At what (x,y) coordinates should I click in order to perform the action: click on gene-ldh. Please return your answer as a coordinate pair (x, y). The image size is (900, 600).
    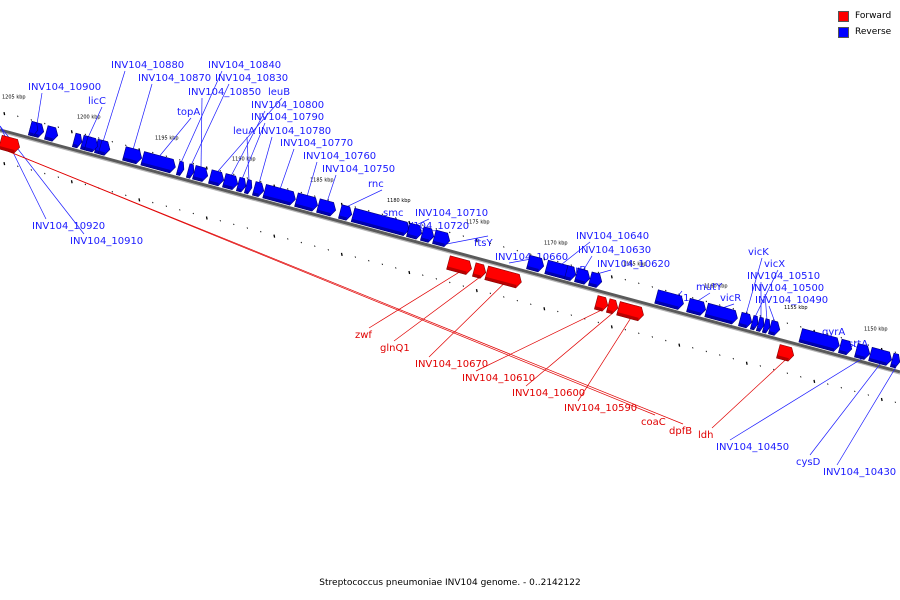
    Looking at the image, I should click on (785, 353).